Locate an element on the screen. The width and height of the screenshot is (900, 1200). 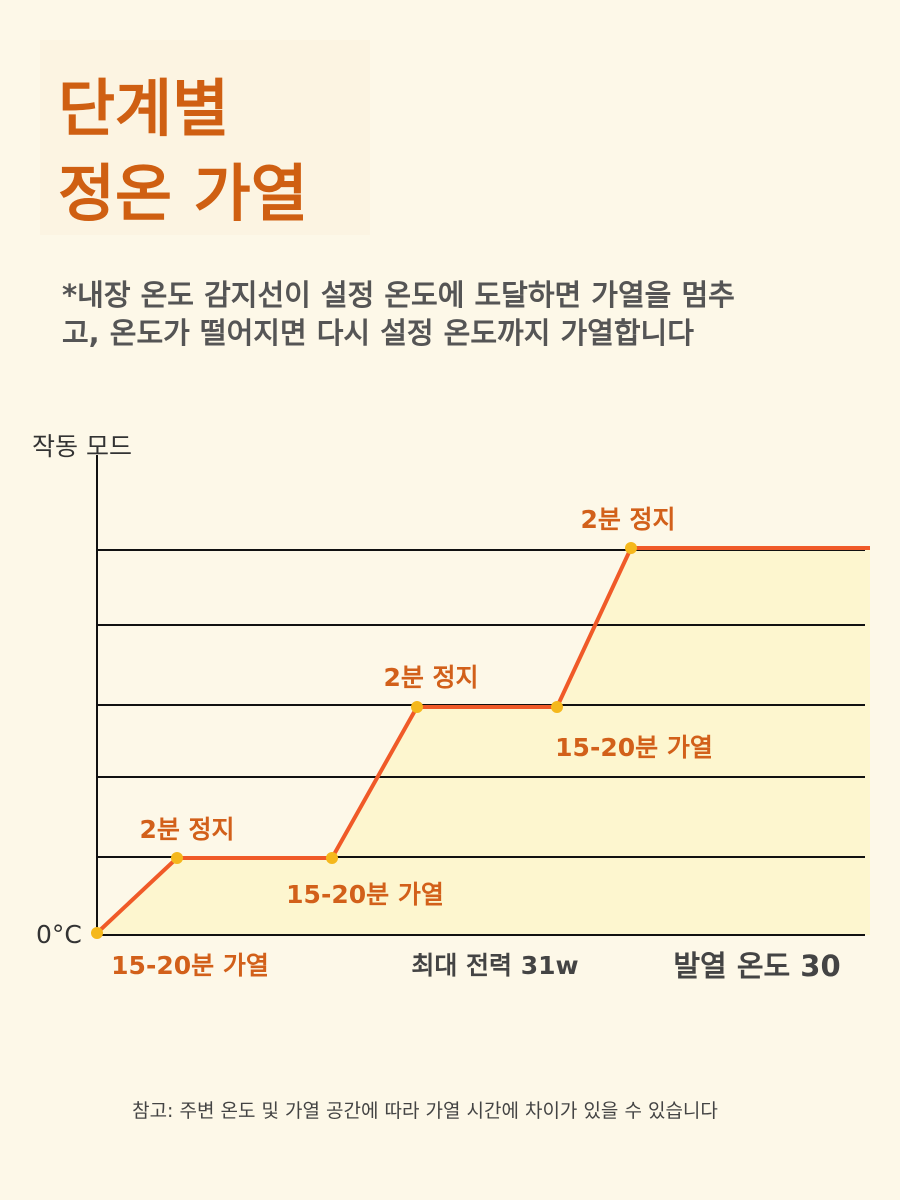
spec: 발열 온도 30 is located at coordinates (756, 966).